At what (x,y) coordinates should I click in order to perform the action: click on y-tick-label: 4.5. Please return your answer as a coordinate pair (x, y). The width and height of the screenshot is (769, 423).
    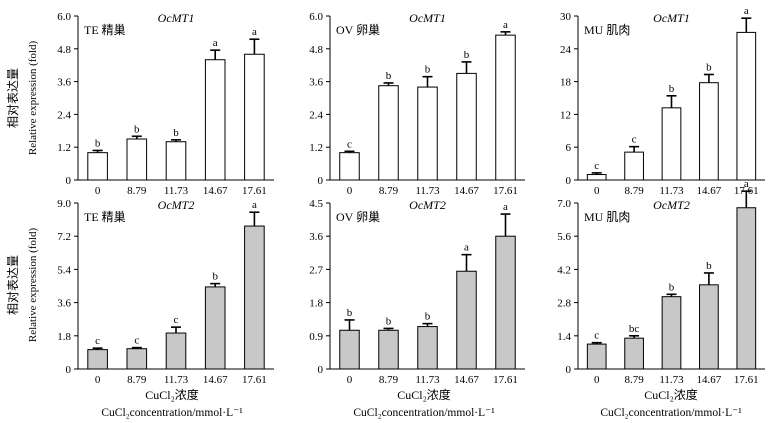
    Looking at the image, I should click on (316, 204).